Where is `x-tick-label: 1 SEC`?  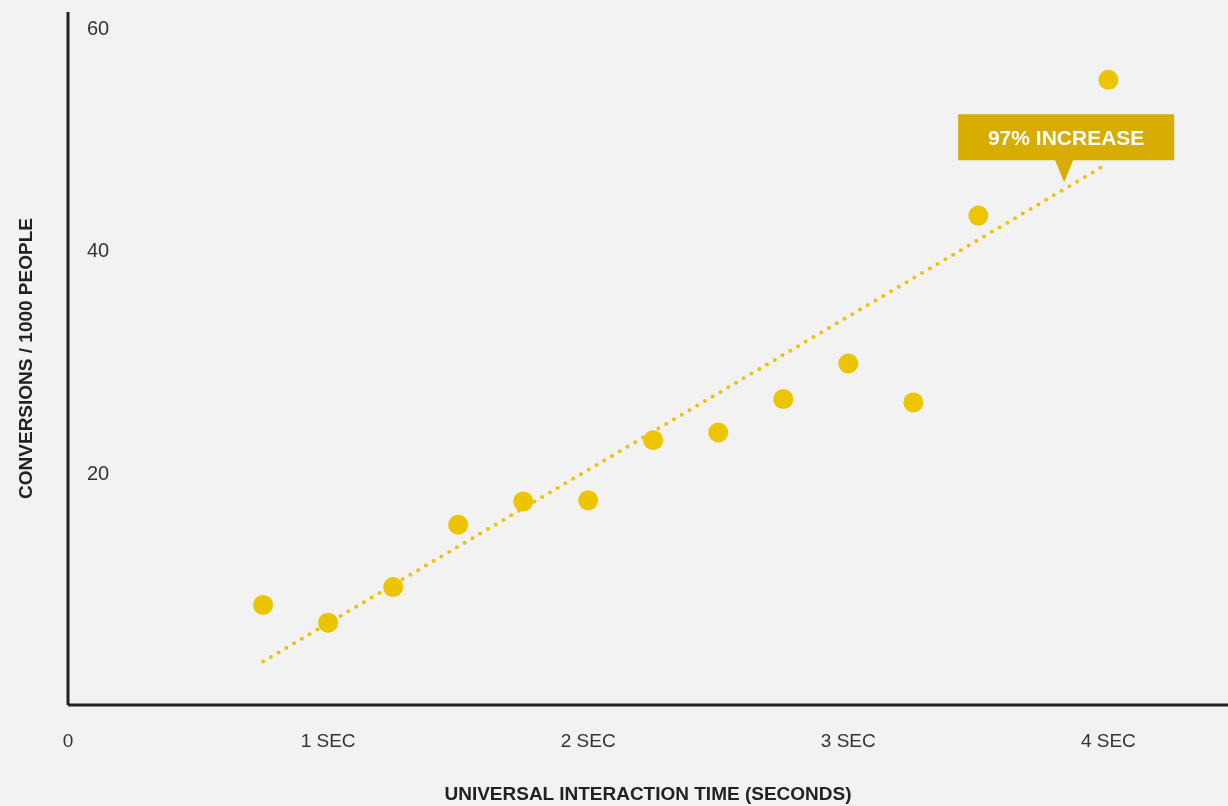 x-tick-label: 1 SEC is located at coordinates (328, 740).